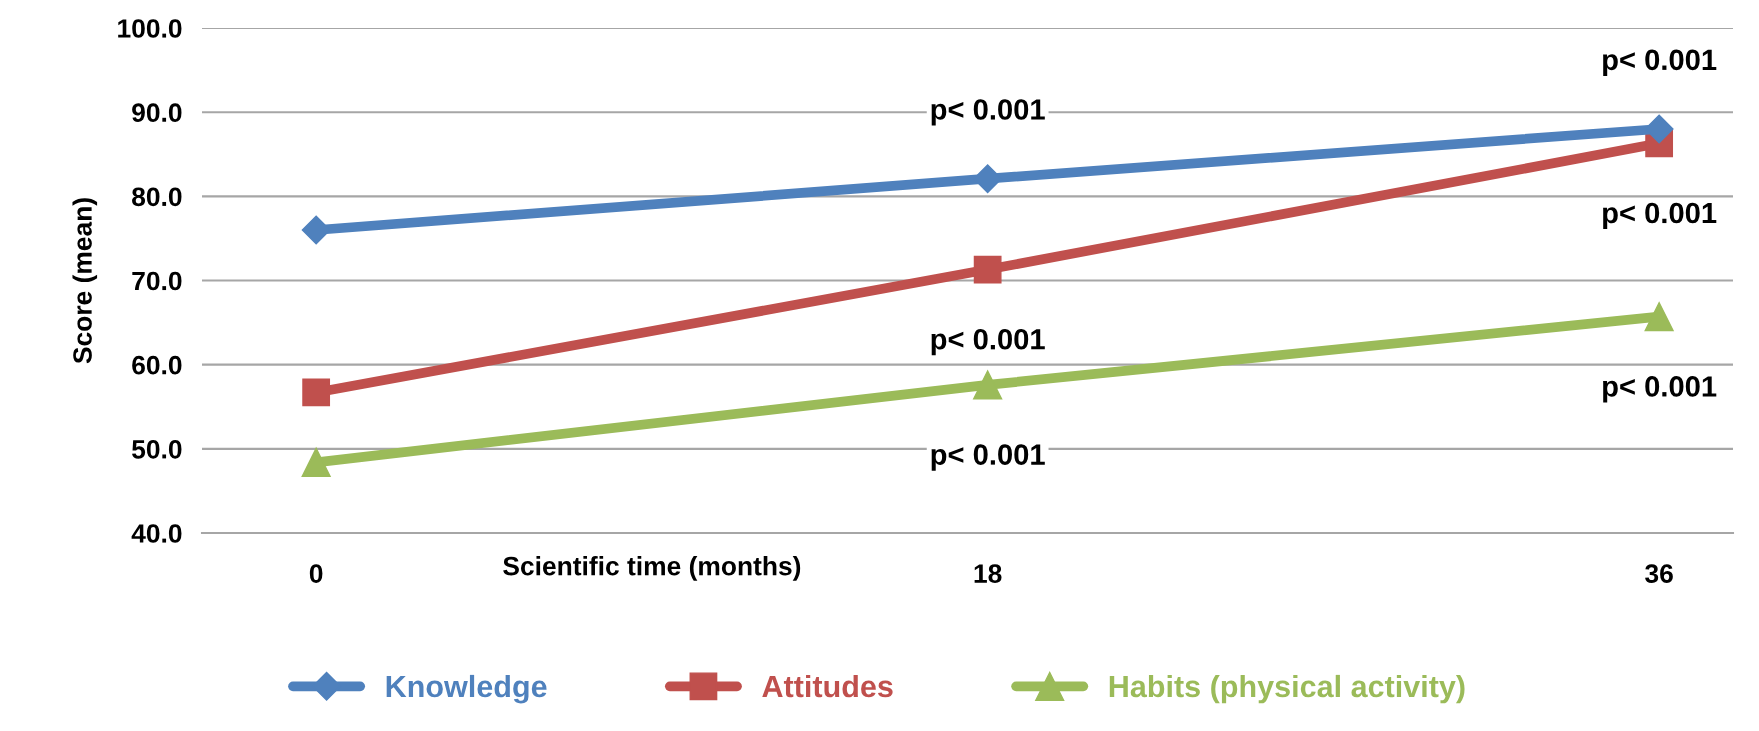 The image size is (1759, 731). I want to click on x-tick-label: 18, so click(988, 573).